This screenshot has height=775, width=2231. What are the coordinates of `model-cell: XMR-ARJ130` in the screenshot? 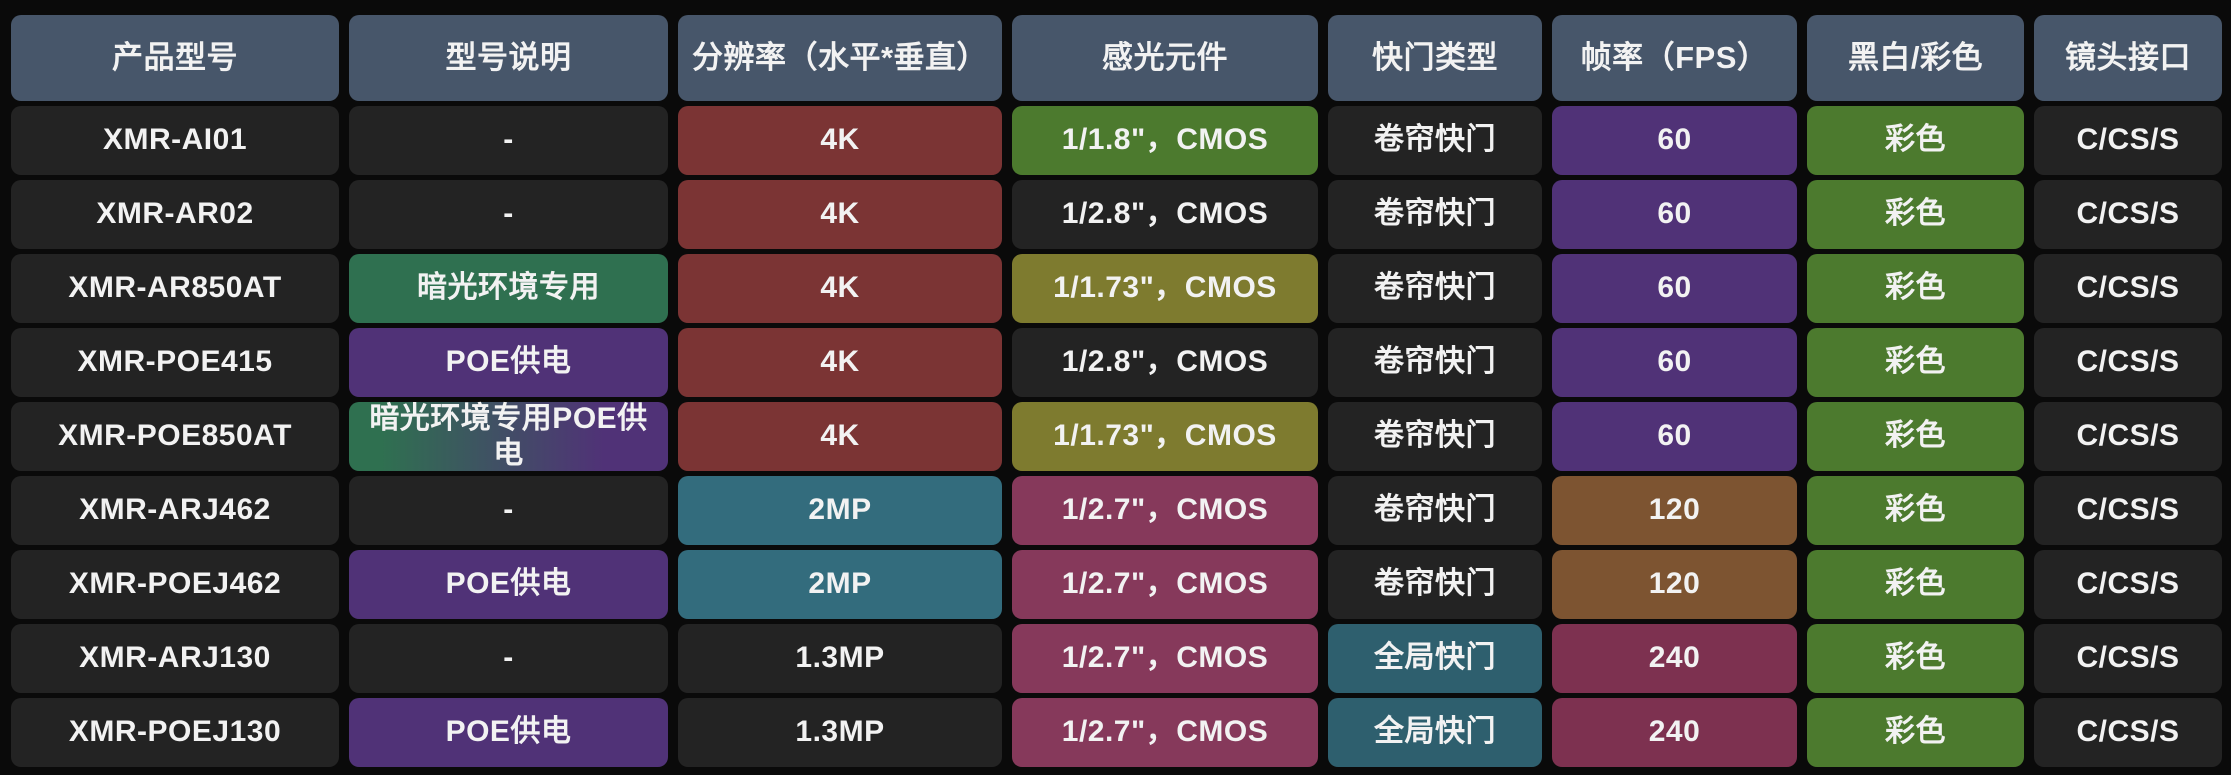 It's located at (175, 658).